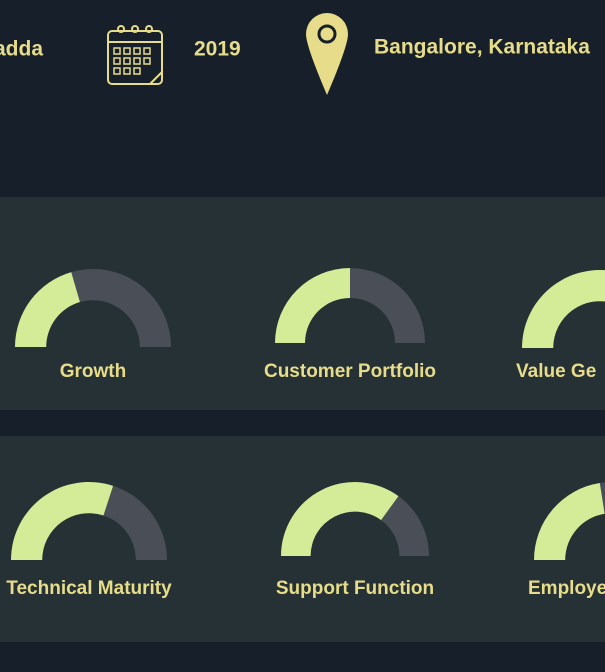  Describe the element at coordinates (89, 588) in the screenshot. I see `gauge-label: Technical Maturity` at that location.